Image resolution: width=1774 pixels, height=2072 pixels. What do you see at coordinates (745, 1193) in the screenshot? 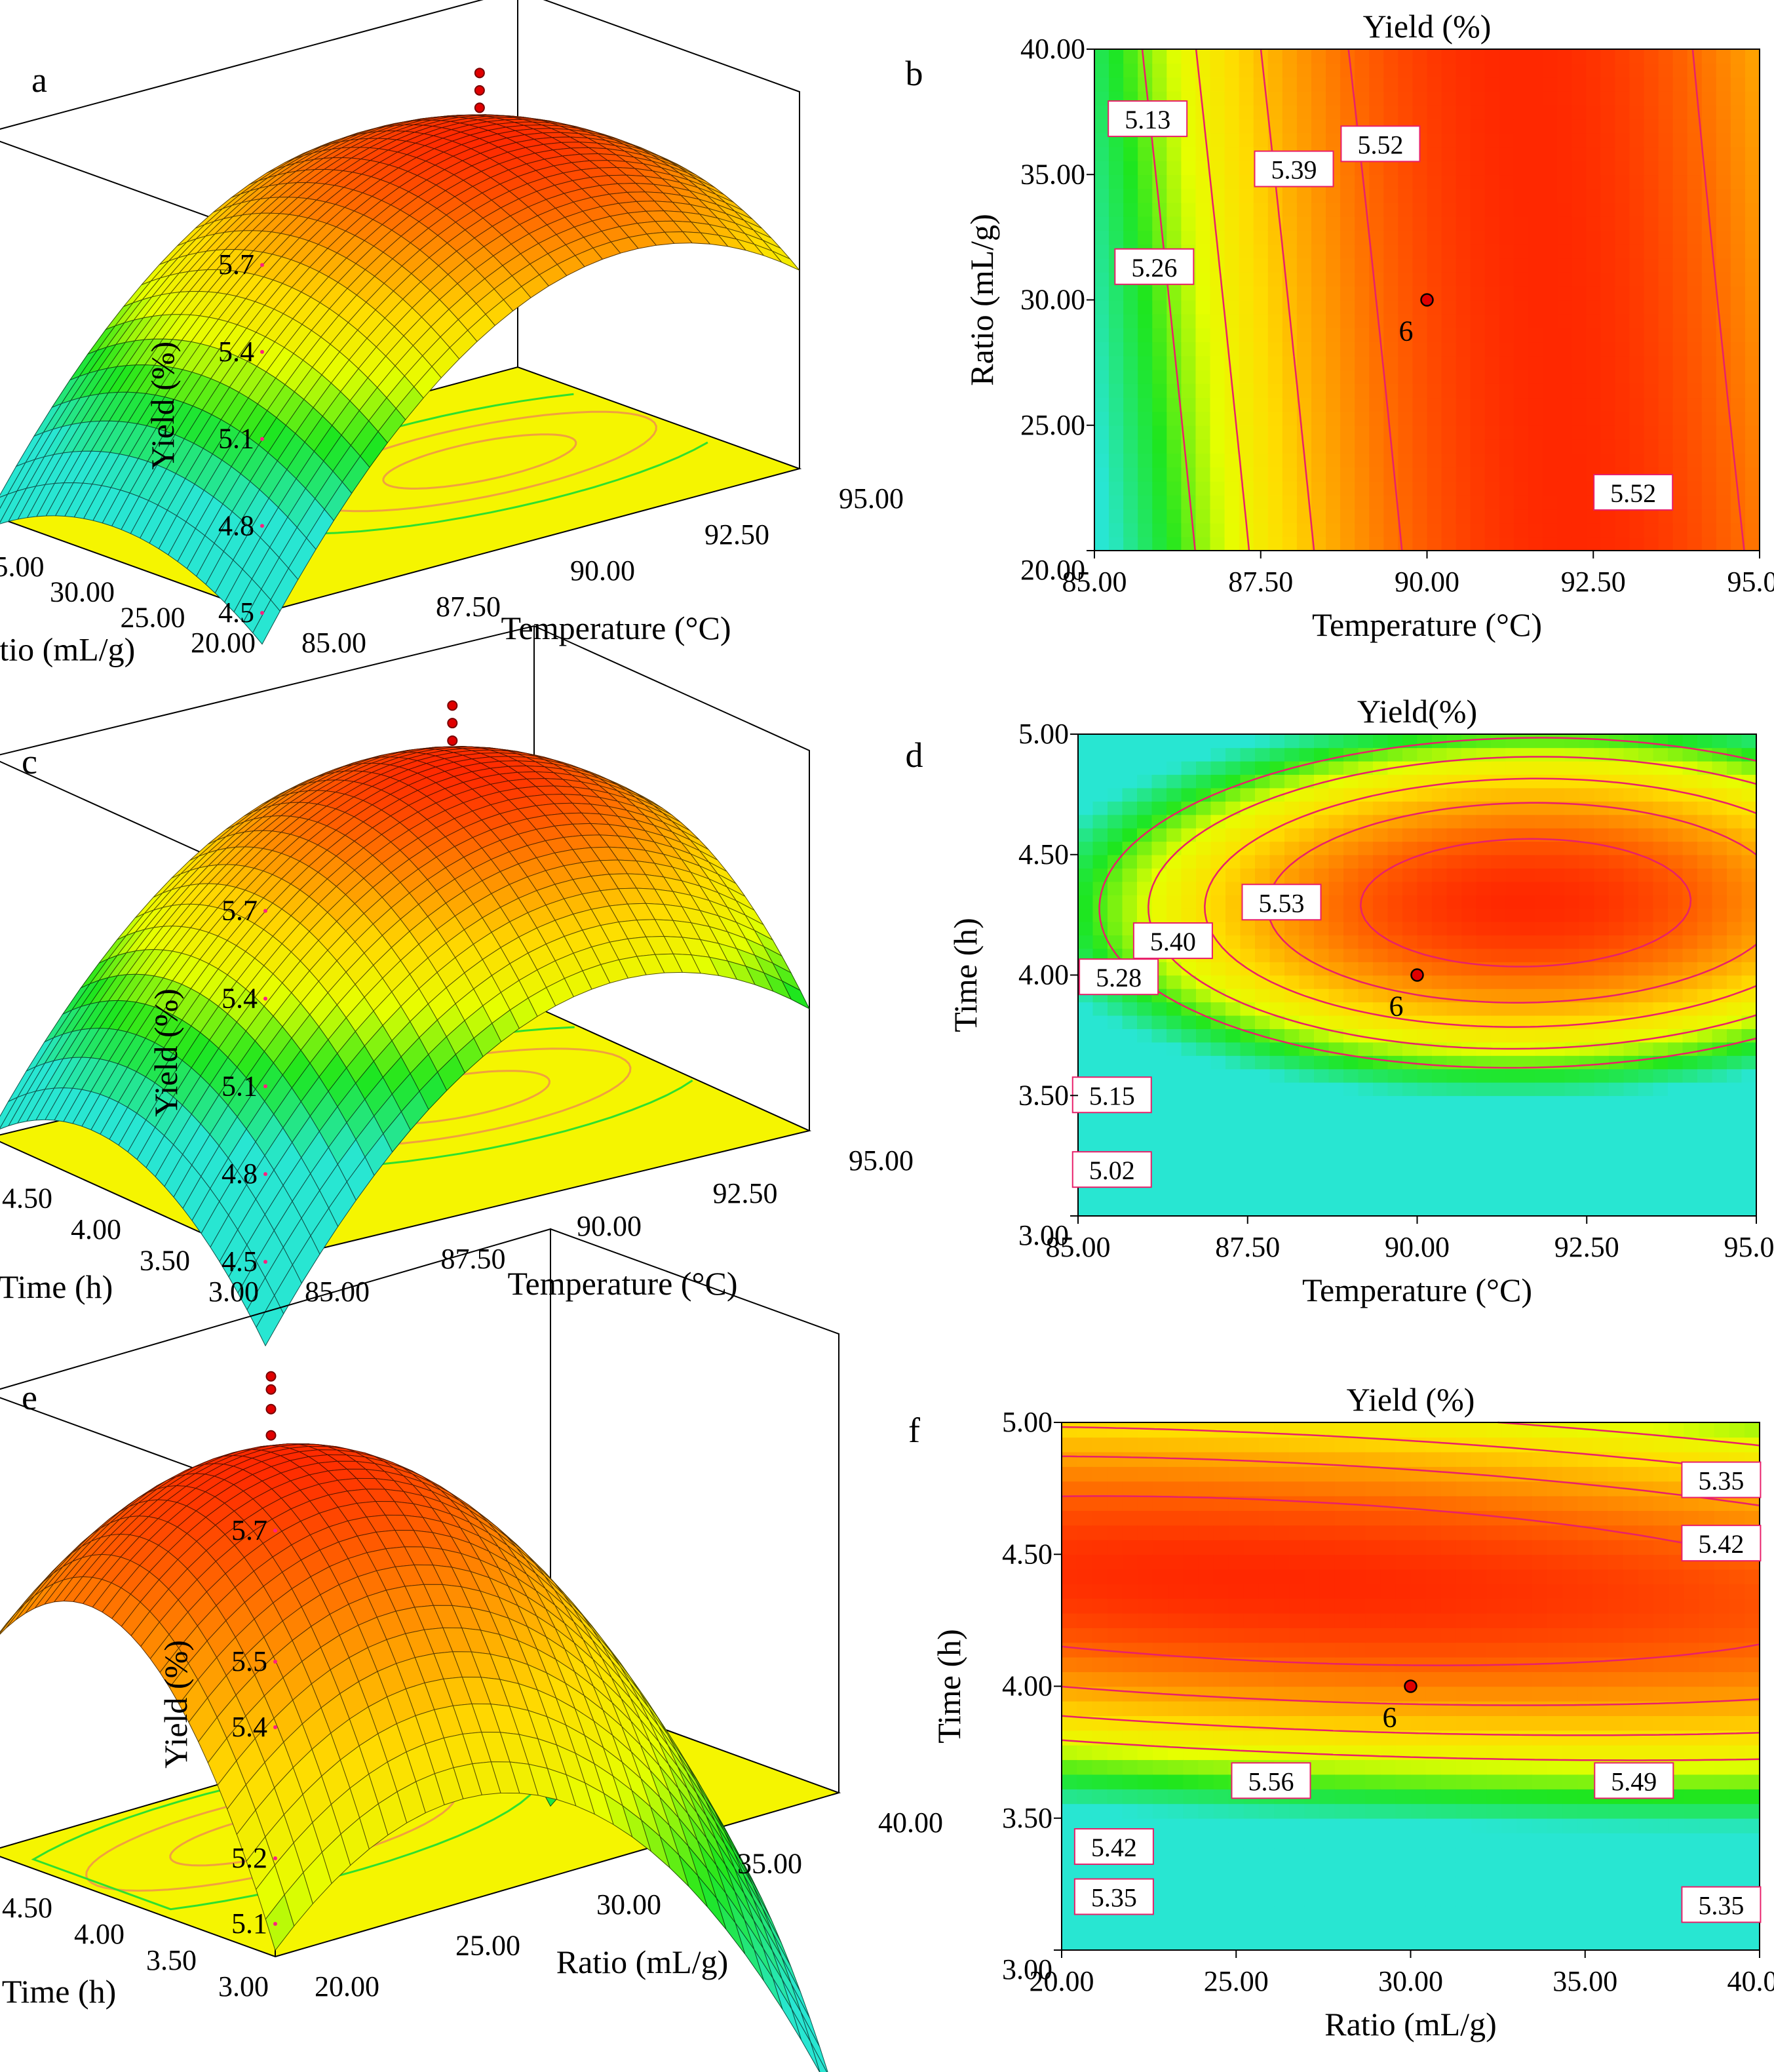
I see `x-tick-label: 92.50` at bounding box center [745, 1193].